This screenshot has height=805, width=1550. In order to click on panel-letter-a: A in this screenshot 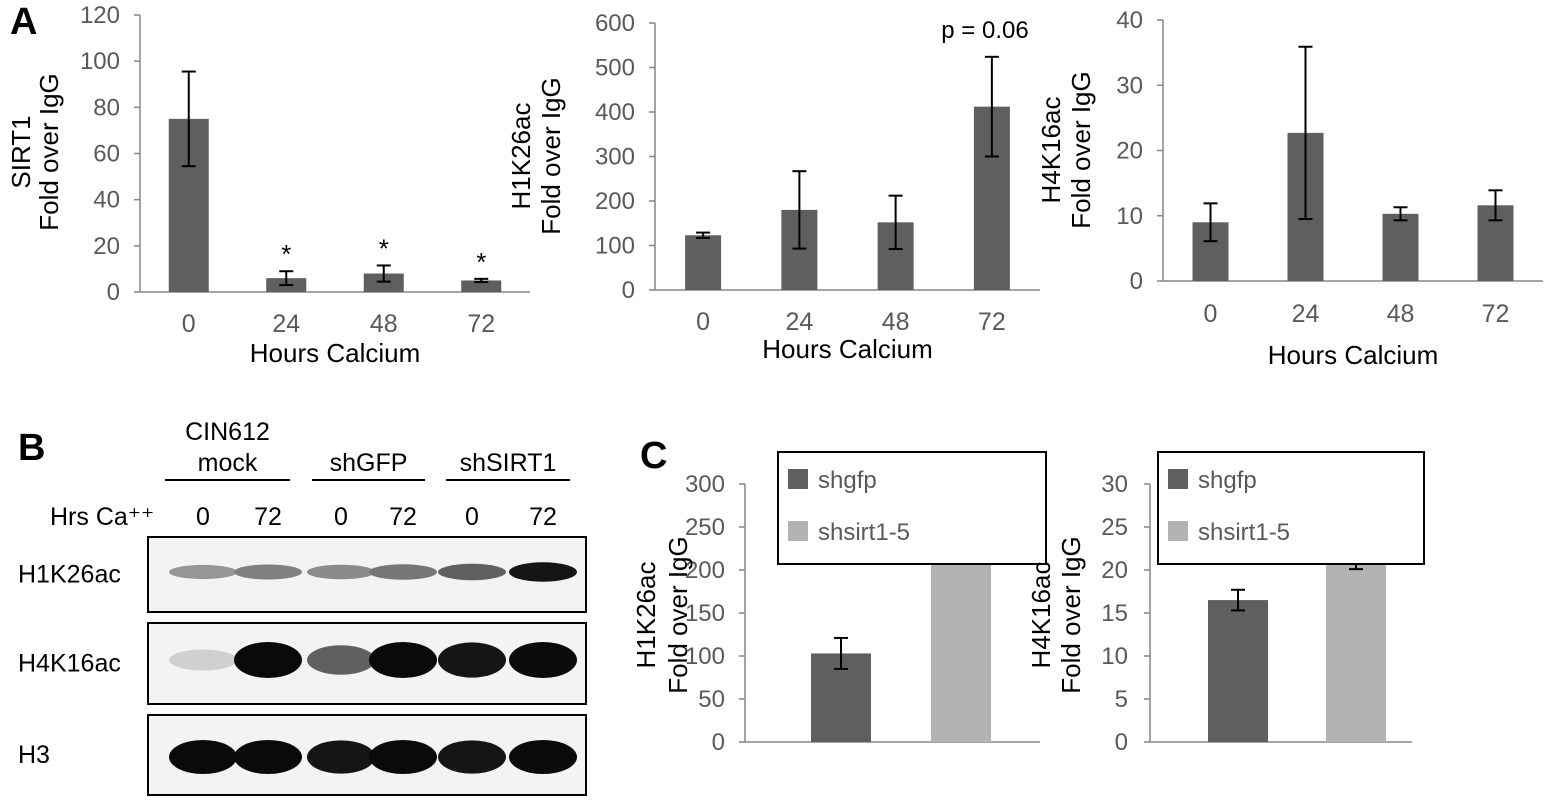, I will do `click(23, 22)`.